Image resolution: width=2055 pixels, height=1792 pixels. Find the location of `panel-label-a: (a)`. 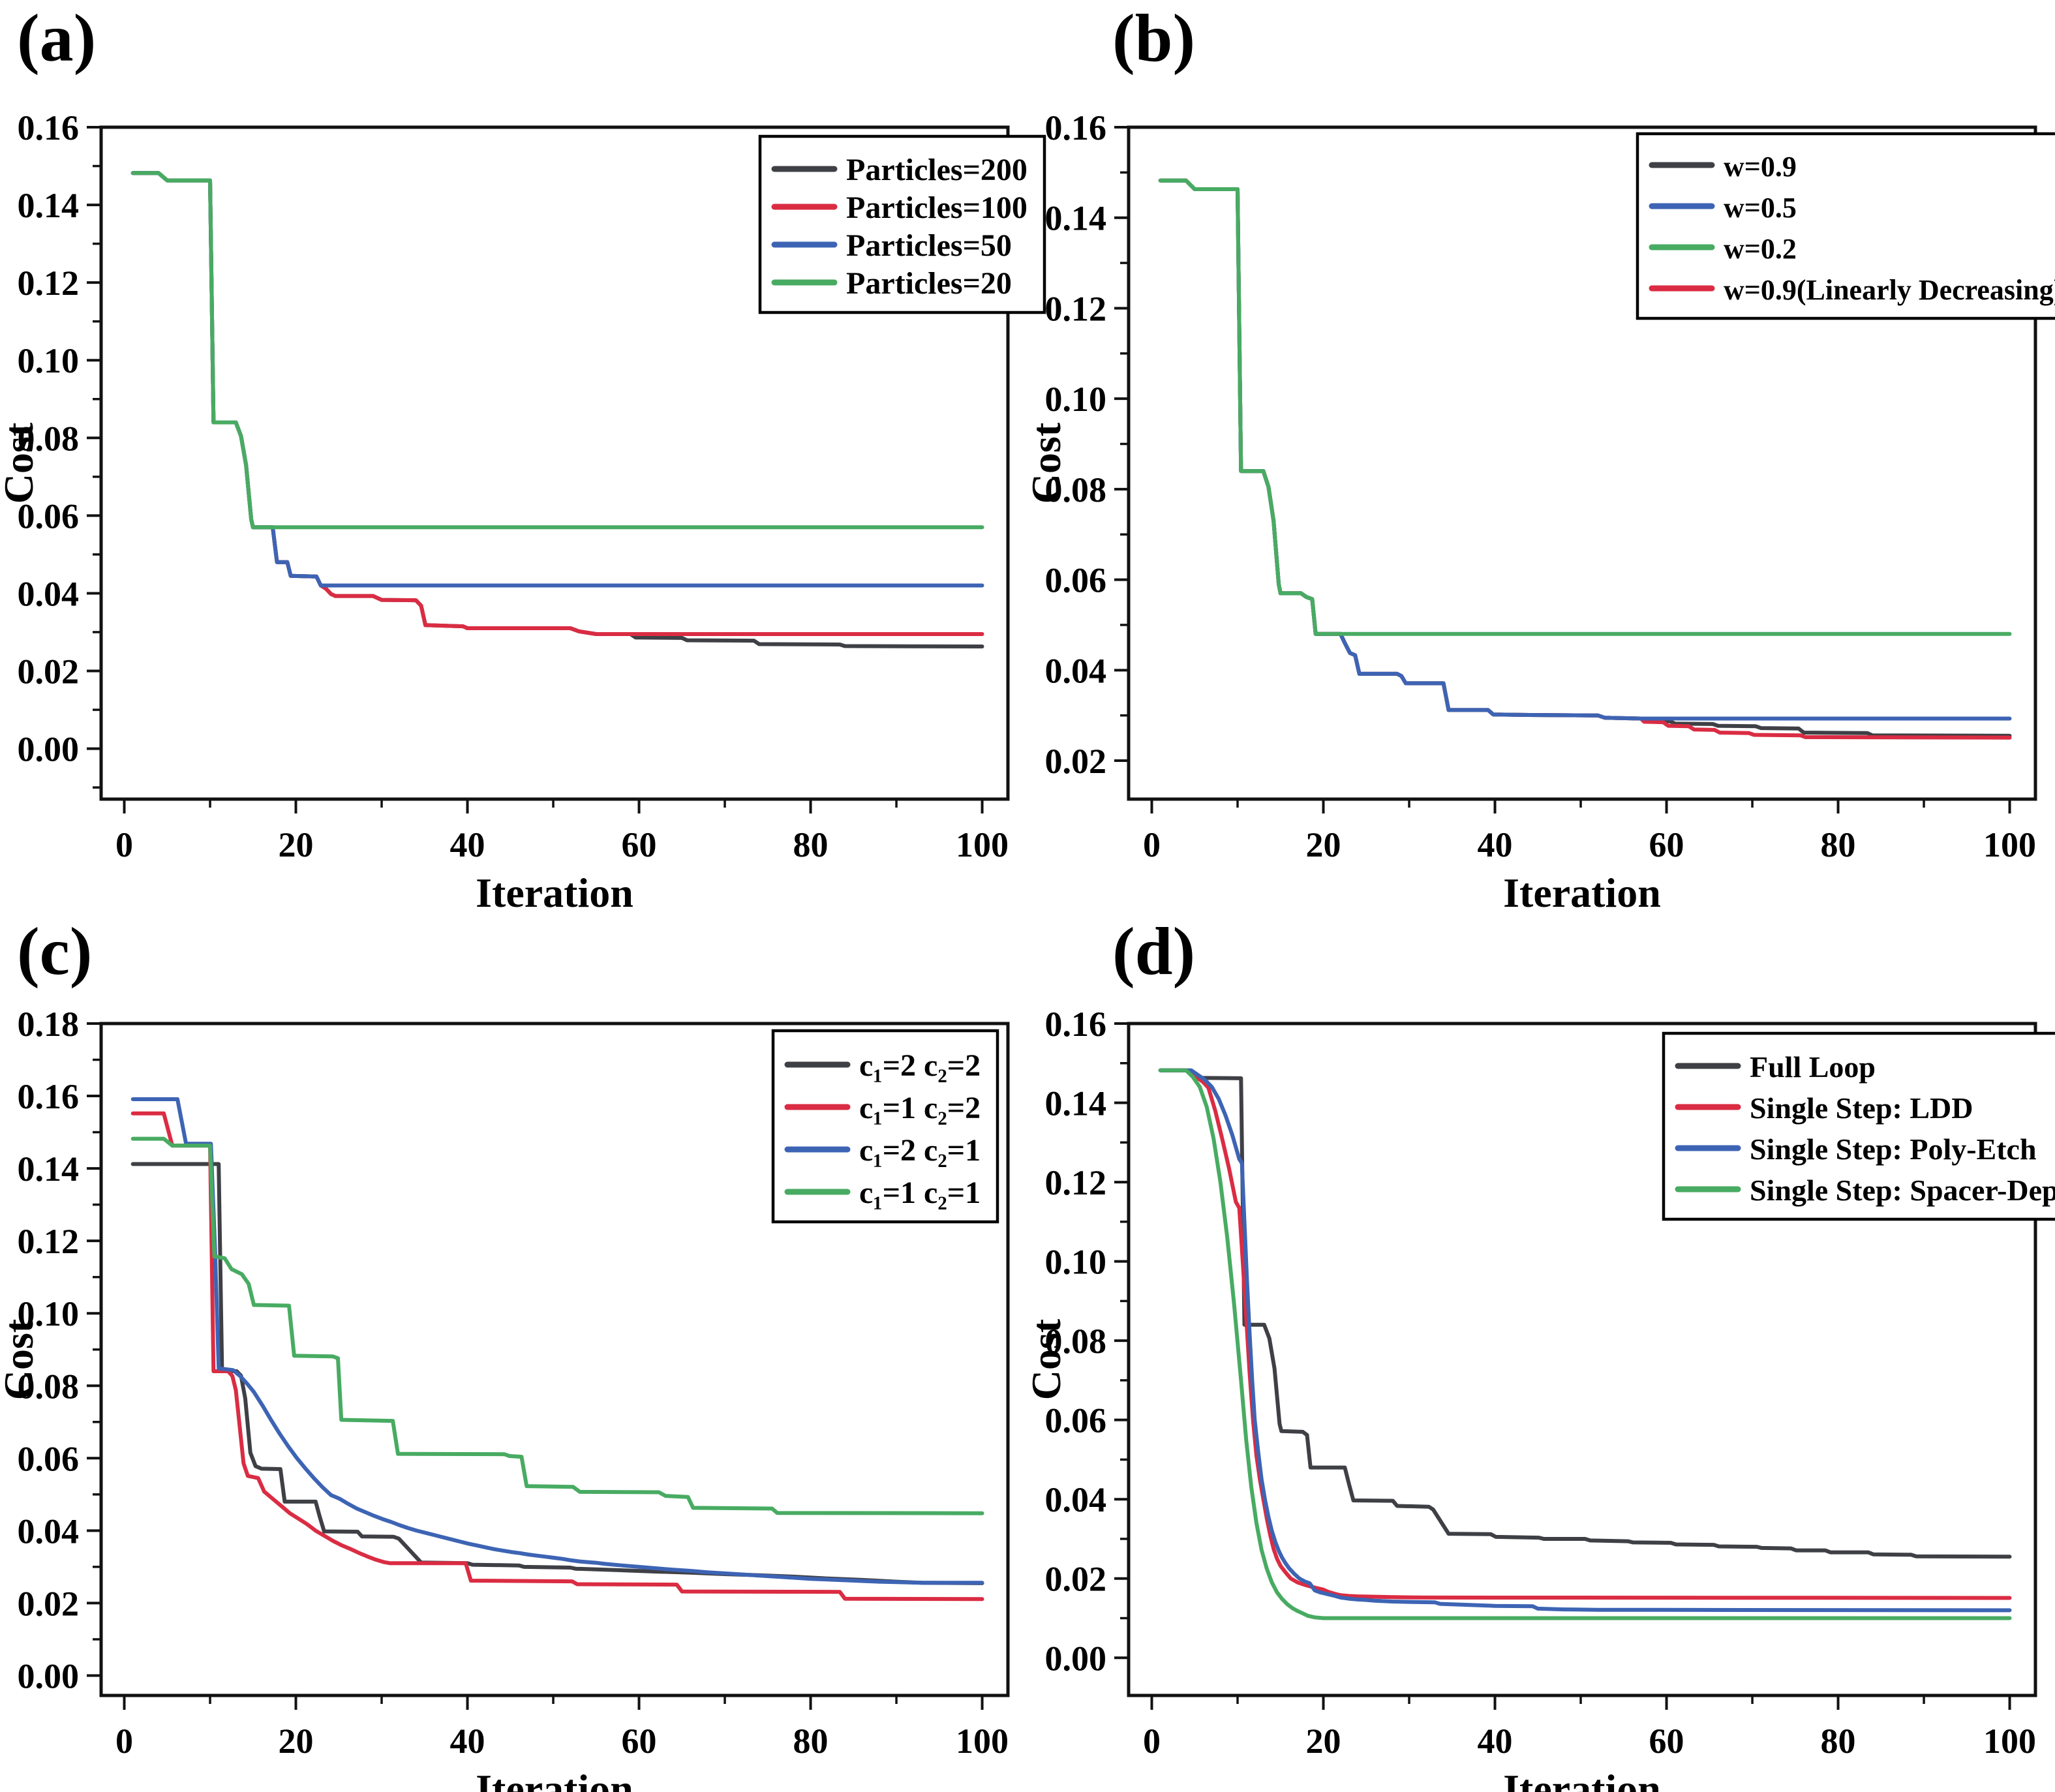

panel-label-a: (a) is located at coordinates (57, 38).